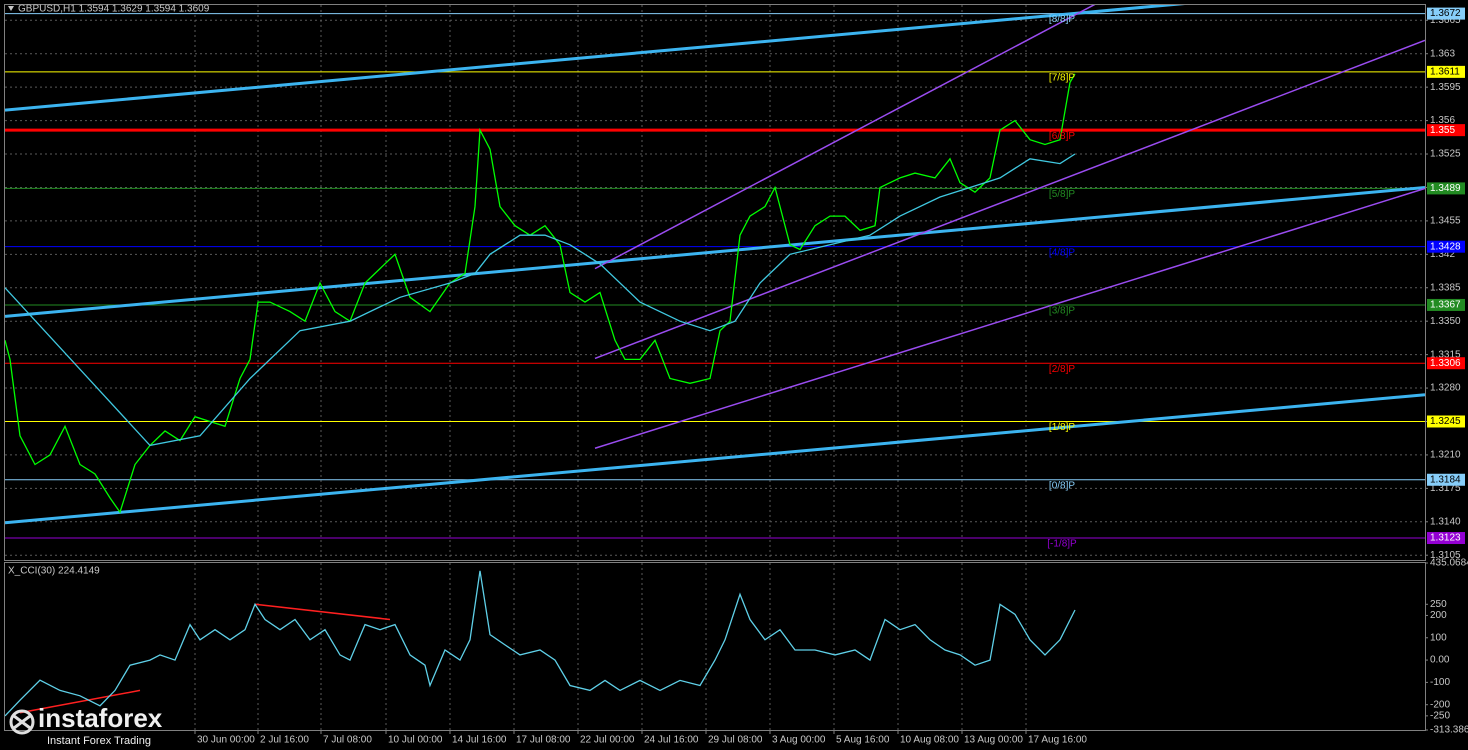  I want to click on y-tick-label: 1.3385, so click(1445, 287).